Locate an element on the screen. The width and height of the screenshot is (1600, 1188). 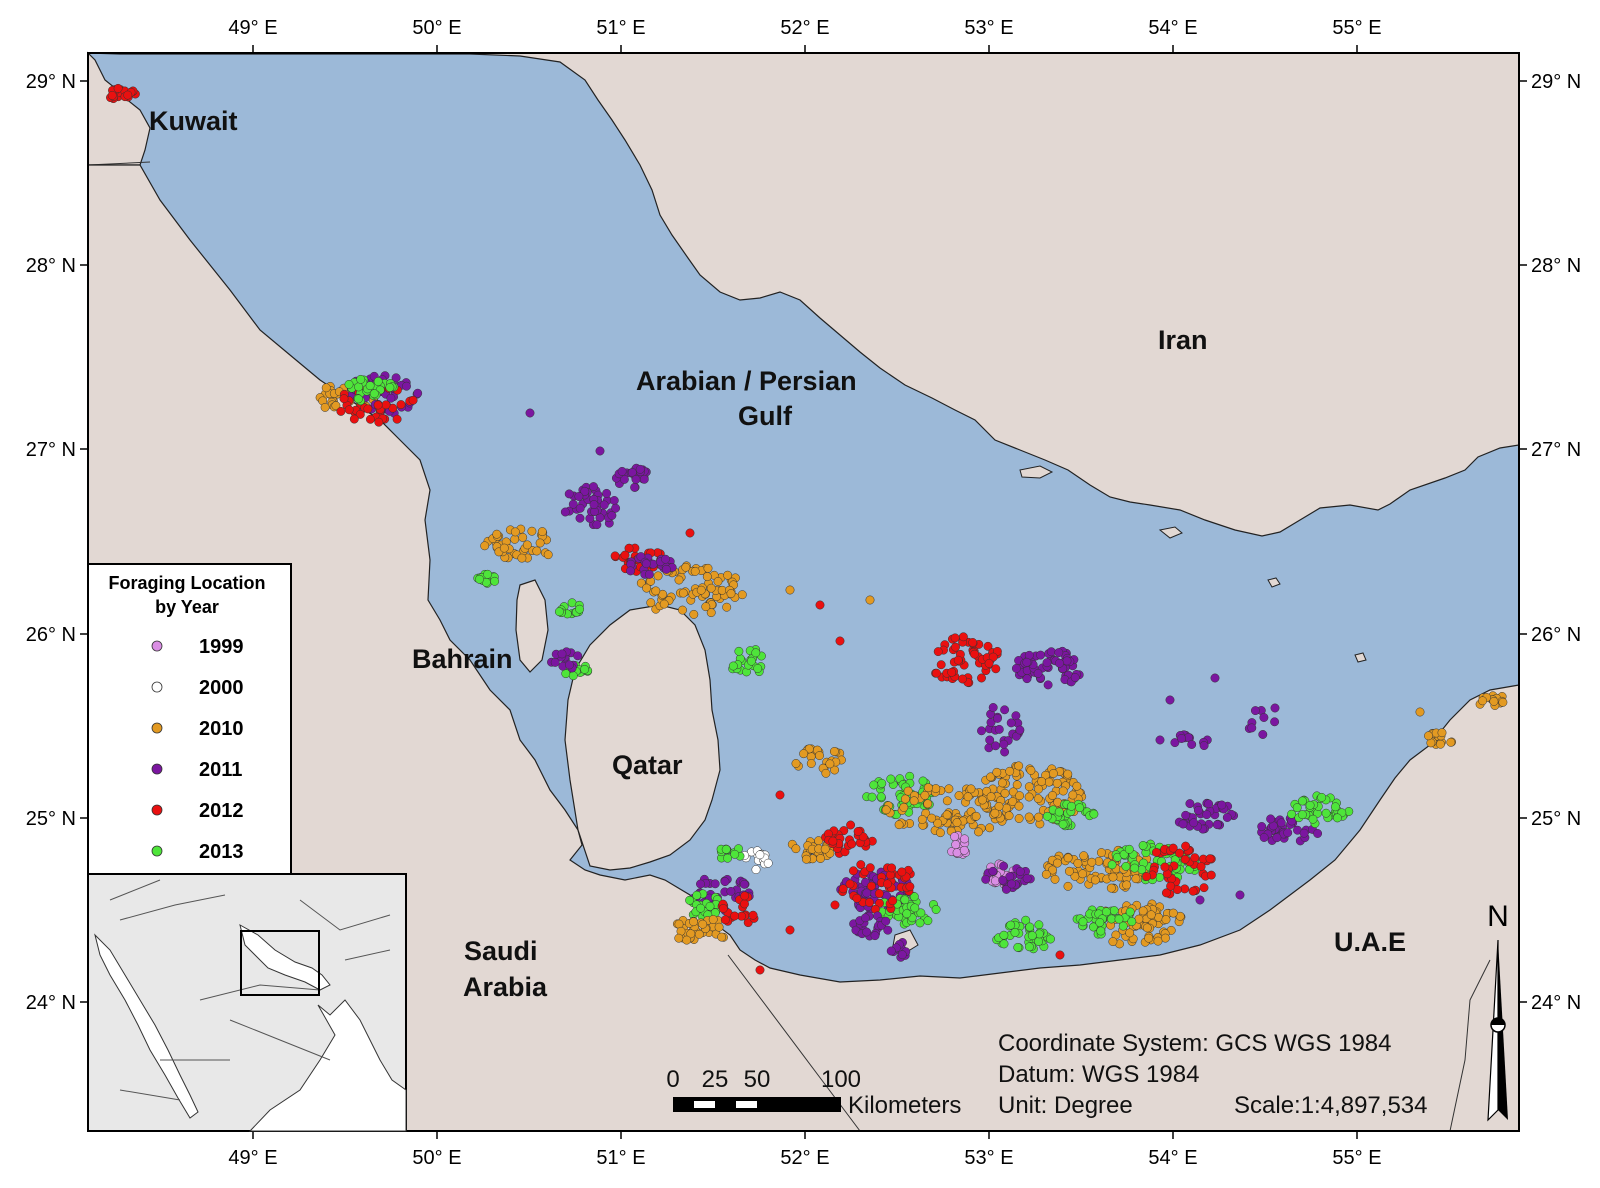
lon-label-top: 53° E is located at coordinates (988, 28).